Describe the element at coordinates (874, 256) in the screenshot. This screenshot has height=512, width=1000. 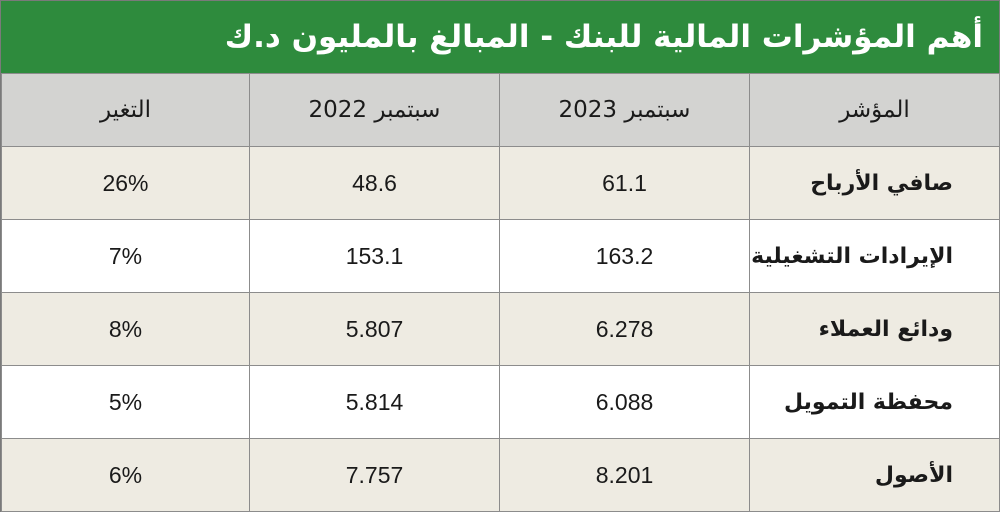
I see `row-indicator: الإيرادات التشغيلية` at that location.